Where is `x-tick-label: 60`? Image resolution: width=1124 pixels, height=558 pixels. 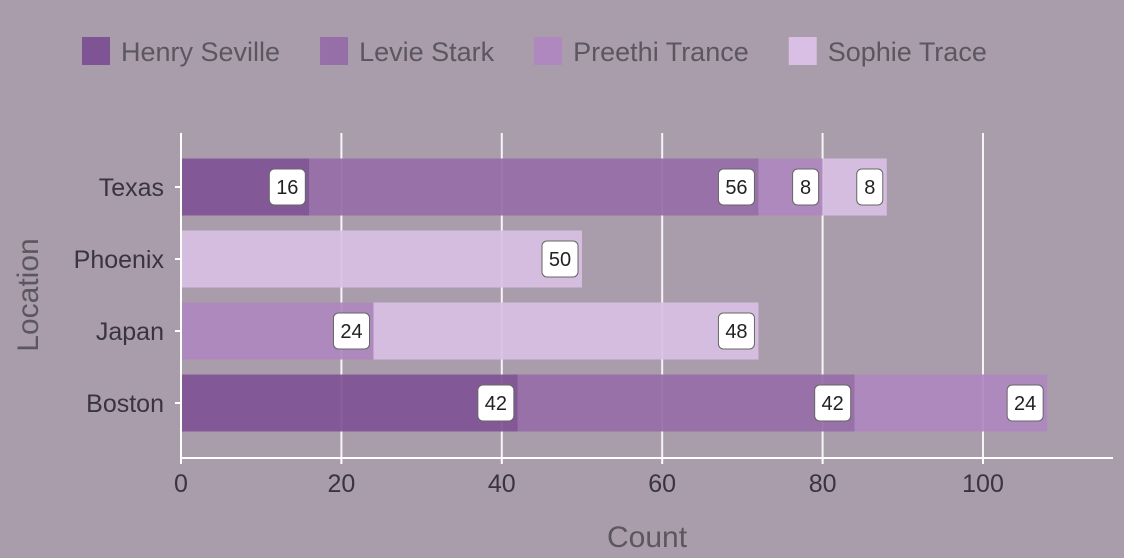
x-tick-label: 60 is located at coordinates (662, 484).